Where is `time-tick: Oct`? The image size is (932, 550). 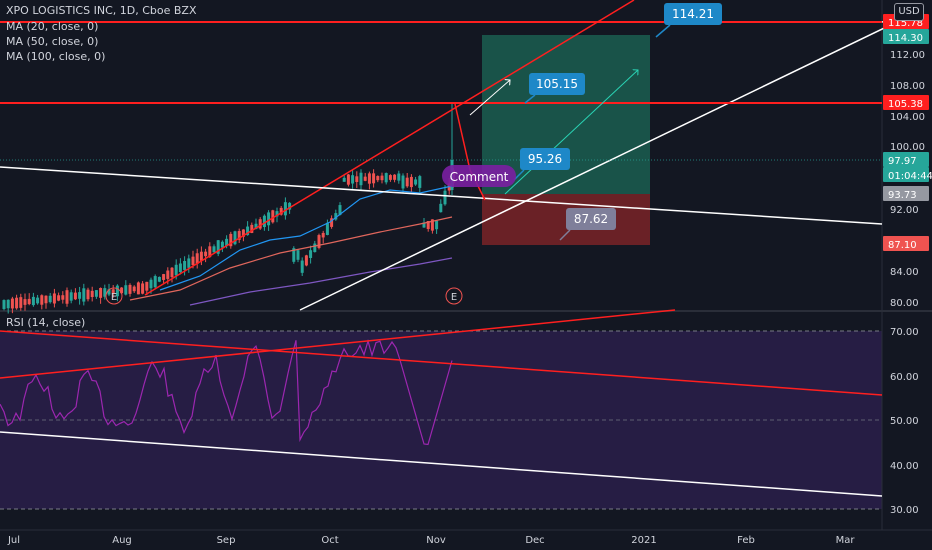
time-tick: Oct is located at coordinates (329, 540).